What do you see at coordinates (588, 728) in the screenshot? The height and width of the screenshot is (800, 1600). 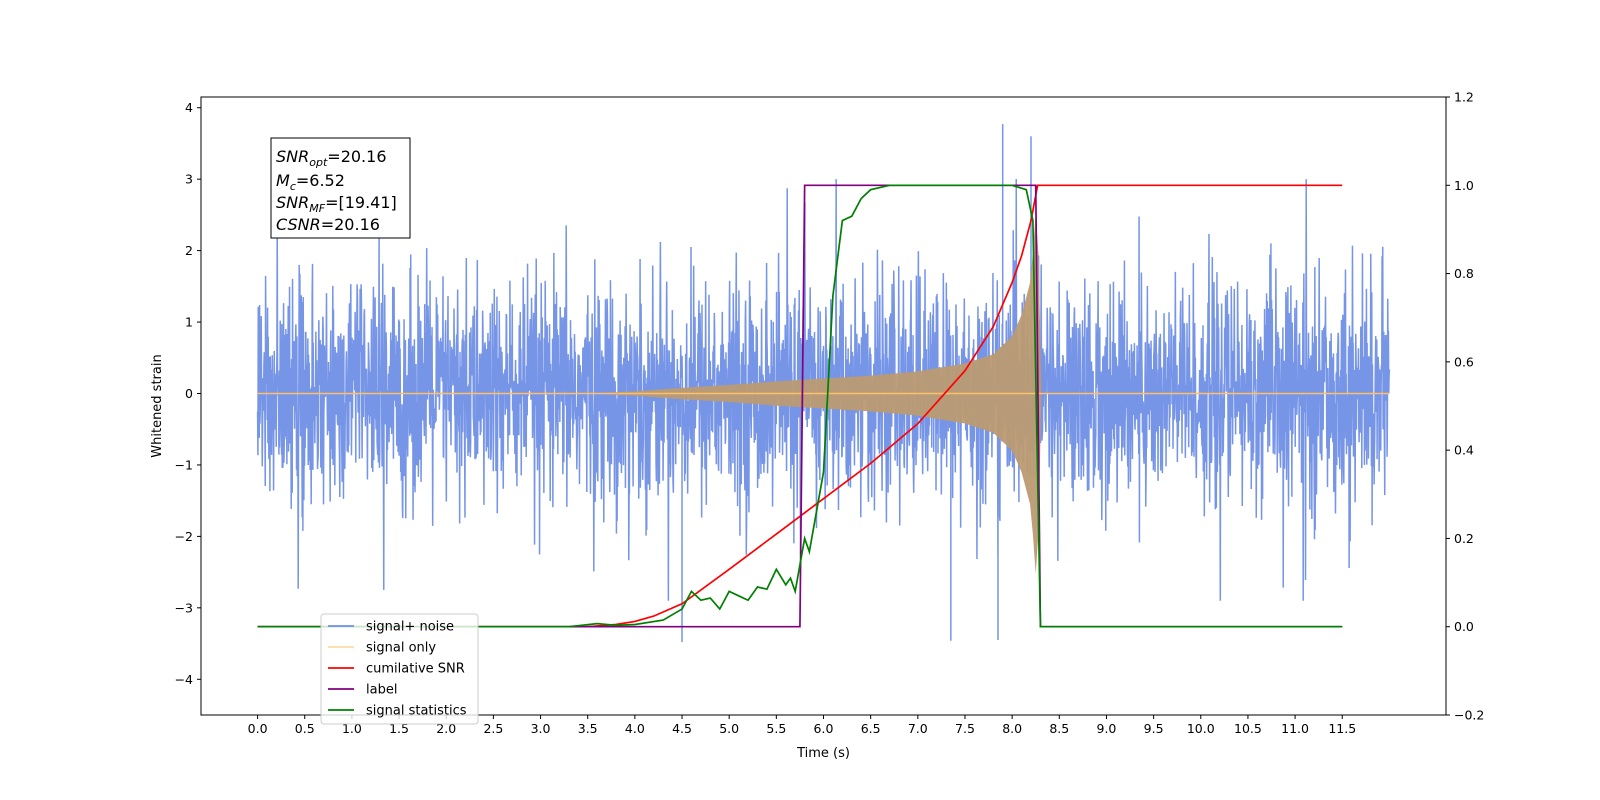 I see `x-tick-label: 3.5` at bounding box center [588, 728].